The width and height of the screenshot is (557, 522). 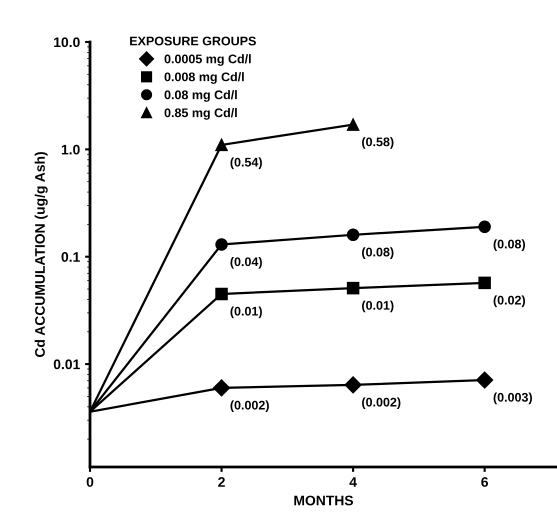 I want to click on y-tick-label: 1.0, so click(x=71, y=149).